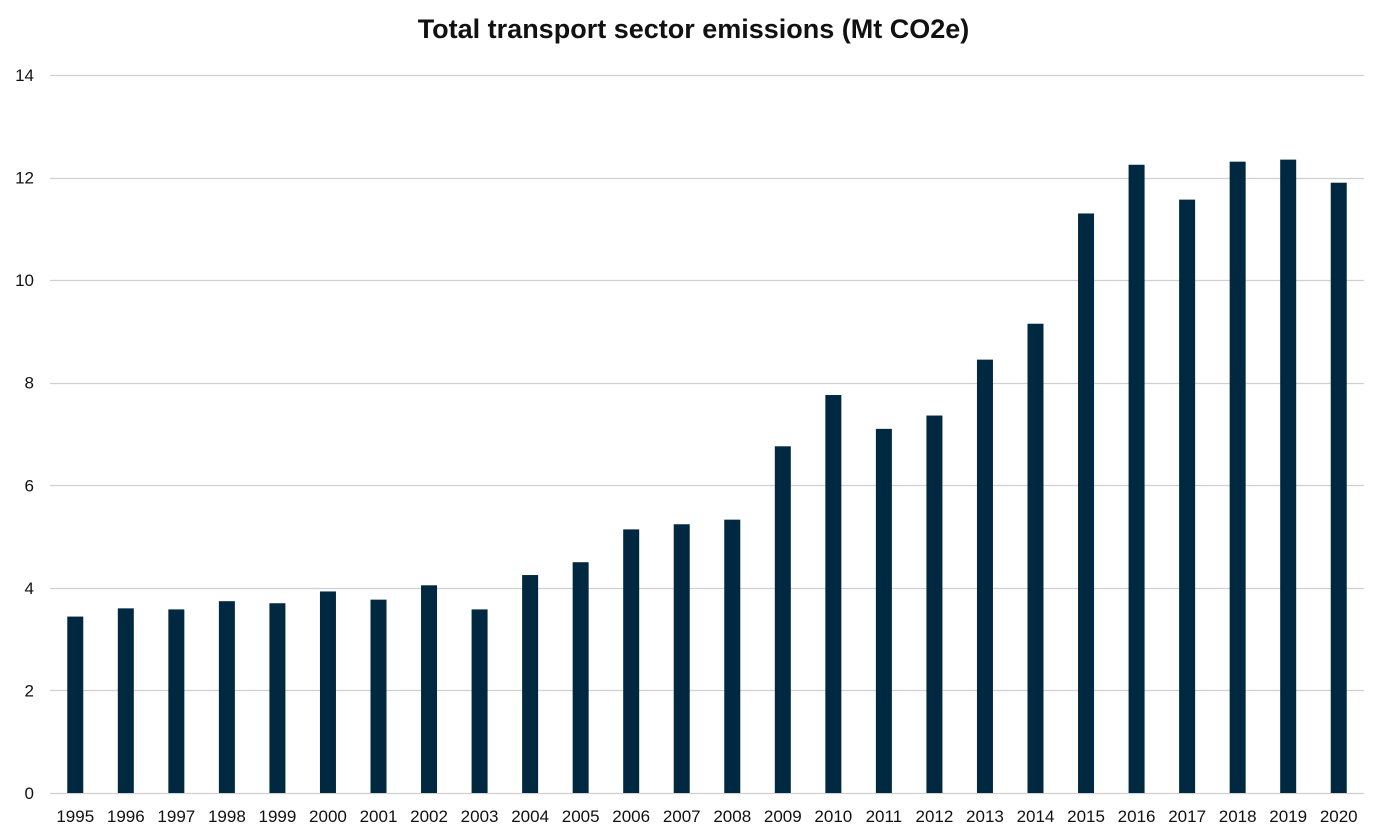 This screenshot has width=1387, height=840. Describe the element at coordinates (631, 661) in the screenshot. I see `bar-2006` at that location.